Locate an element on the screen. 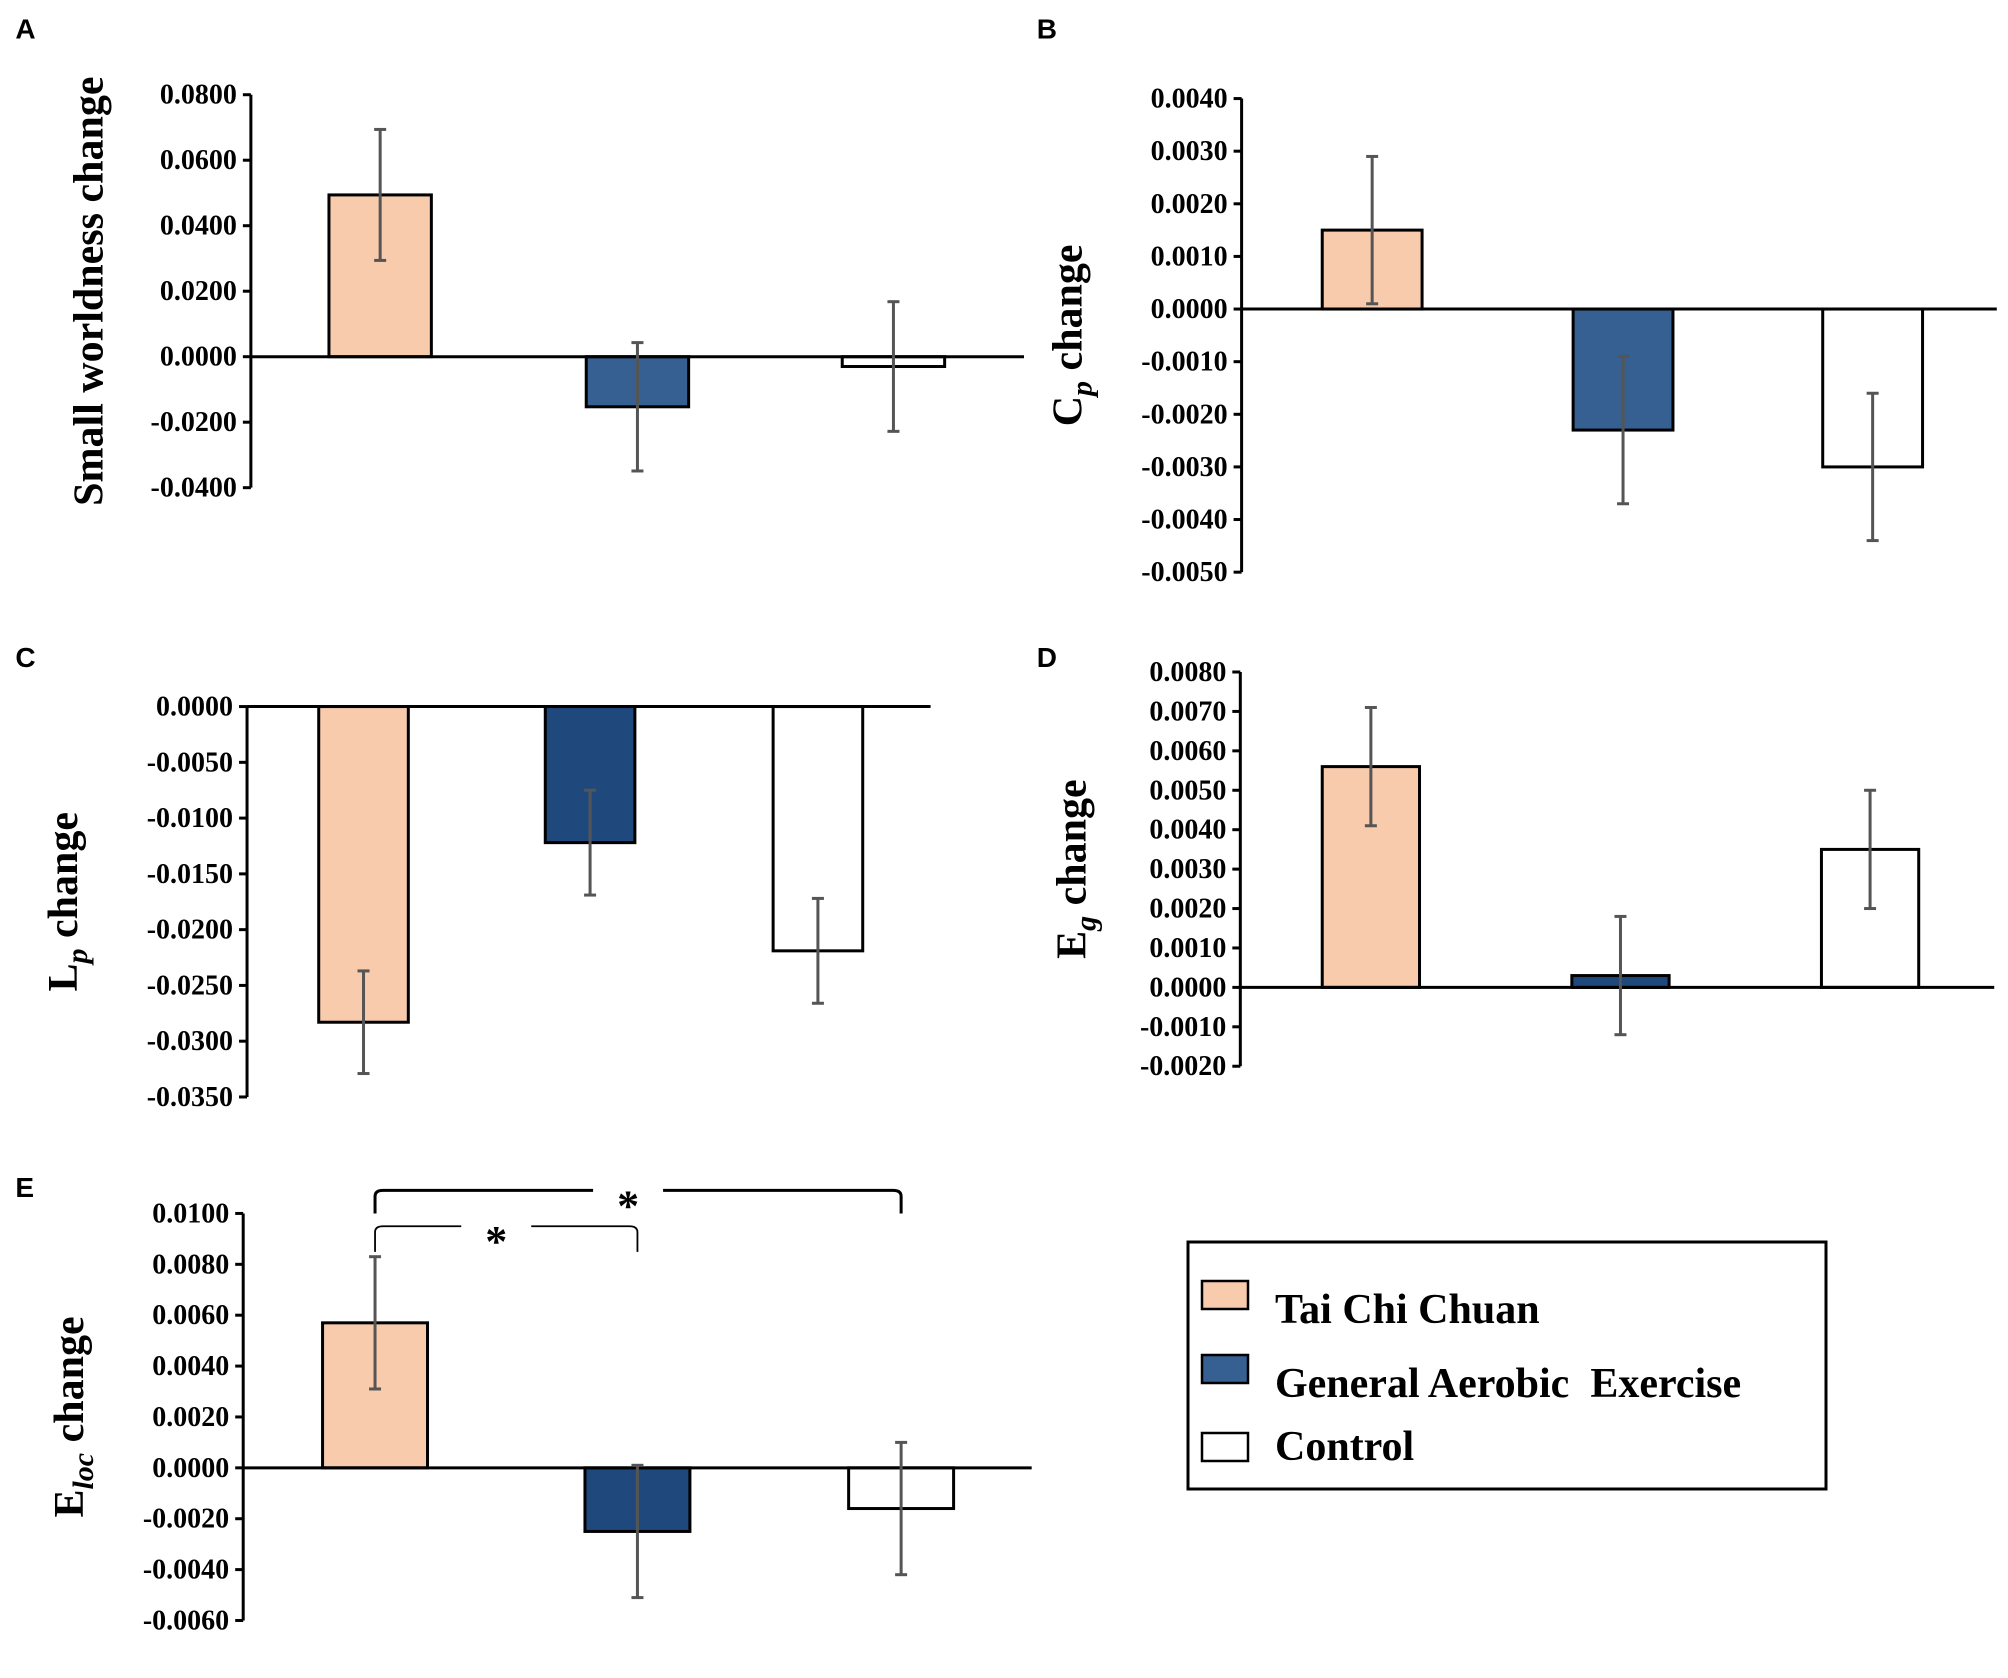 The height and width of the screenshot is (1678, 2008). y-axis-title-subscript: loc is located at coordinates (83, 1471).